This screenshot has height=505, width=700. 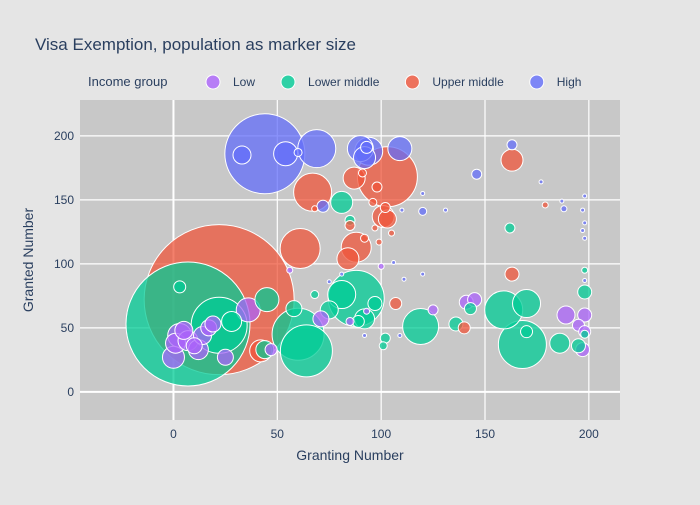 What do you see at coordinates (468, 82) in the screenshot?
I see `legend-label-upper-middle: Upper middle` at bounding box center [468, 82].